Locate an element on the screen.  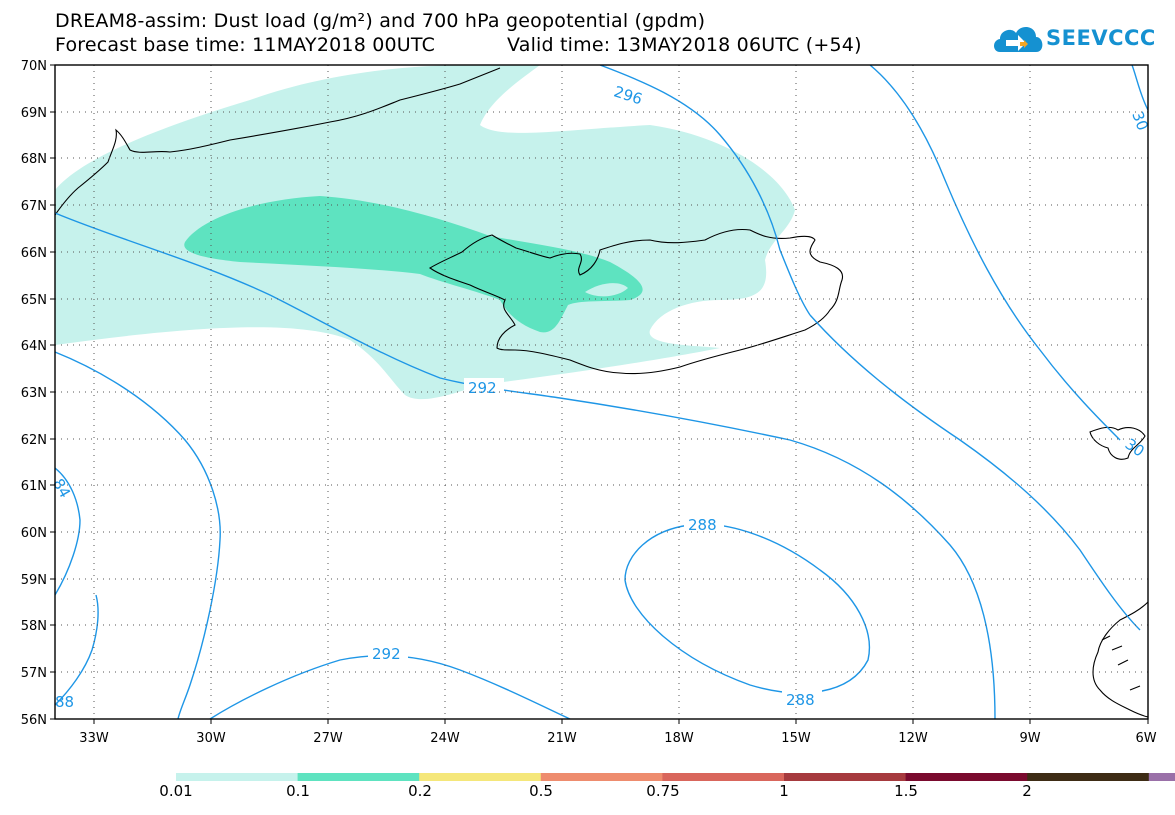
lat-label-61n: 61N is located at coordinates (34, 486).